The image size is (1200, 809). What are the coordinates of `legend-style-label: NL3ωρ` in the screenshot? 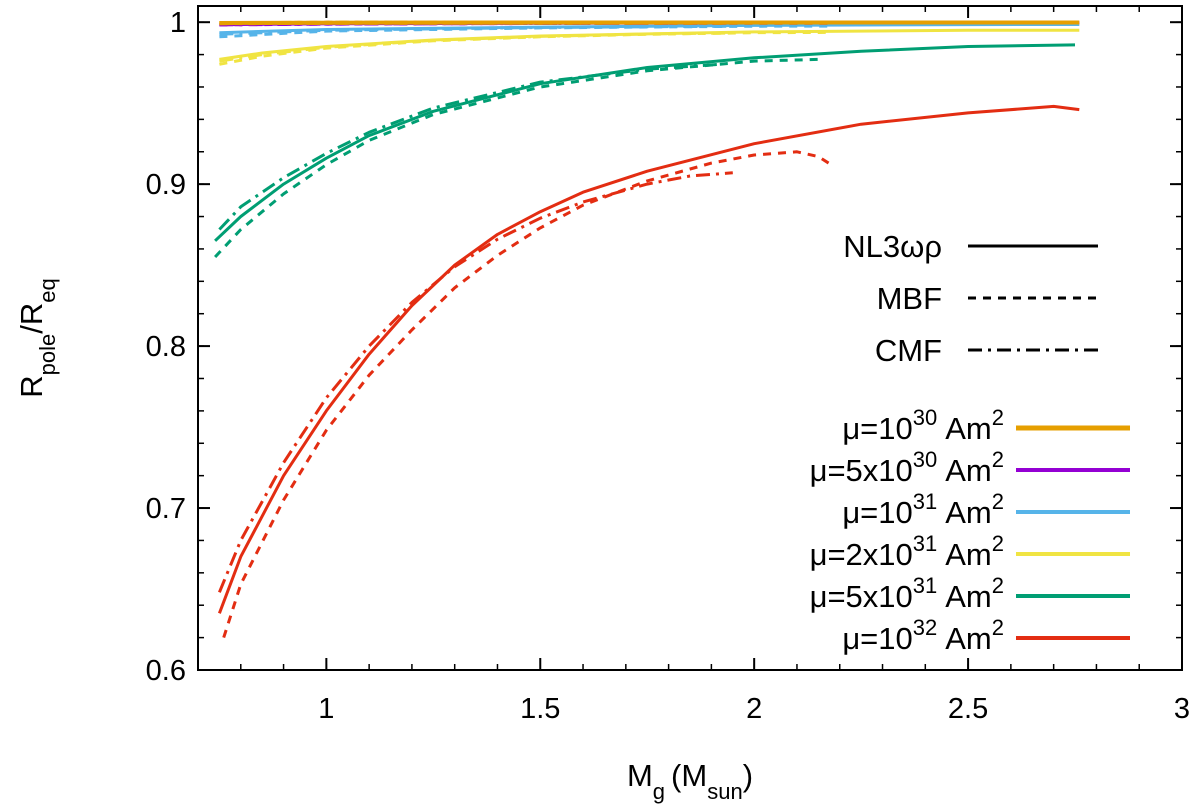 It's located at (892, 246).